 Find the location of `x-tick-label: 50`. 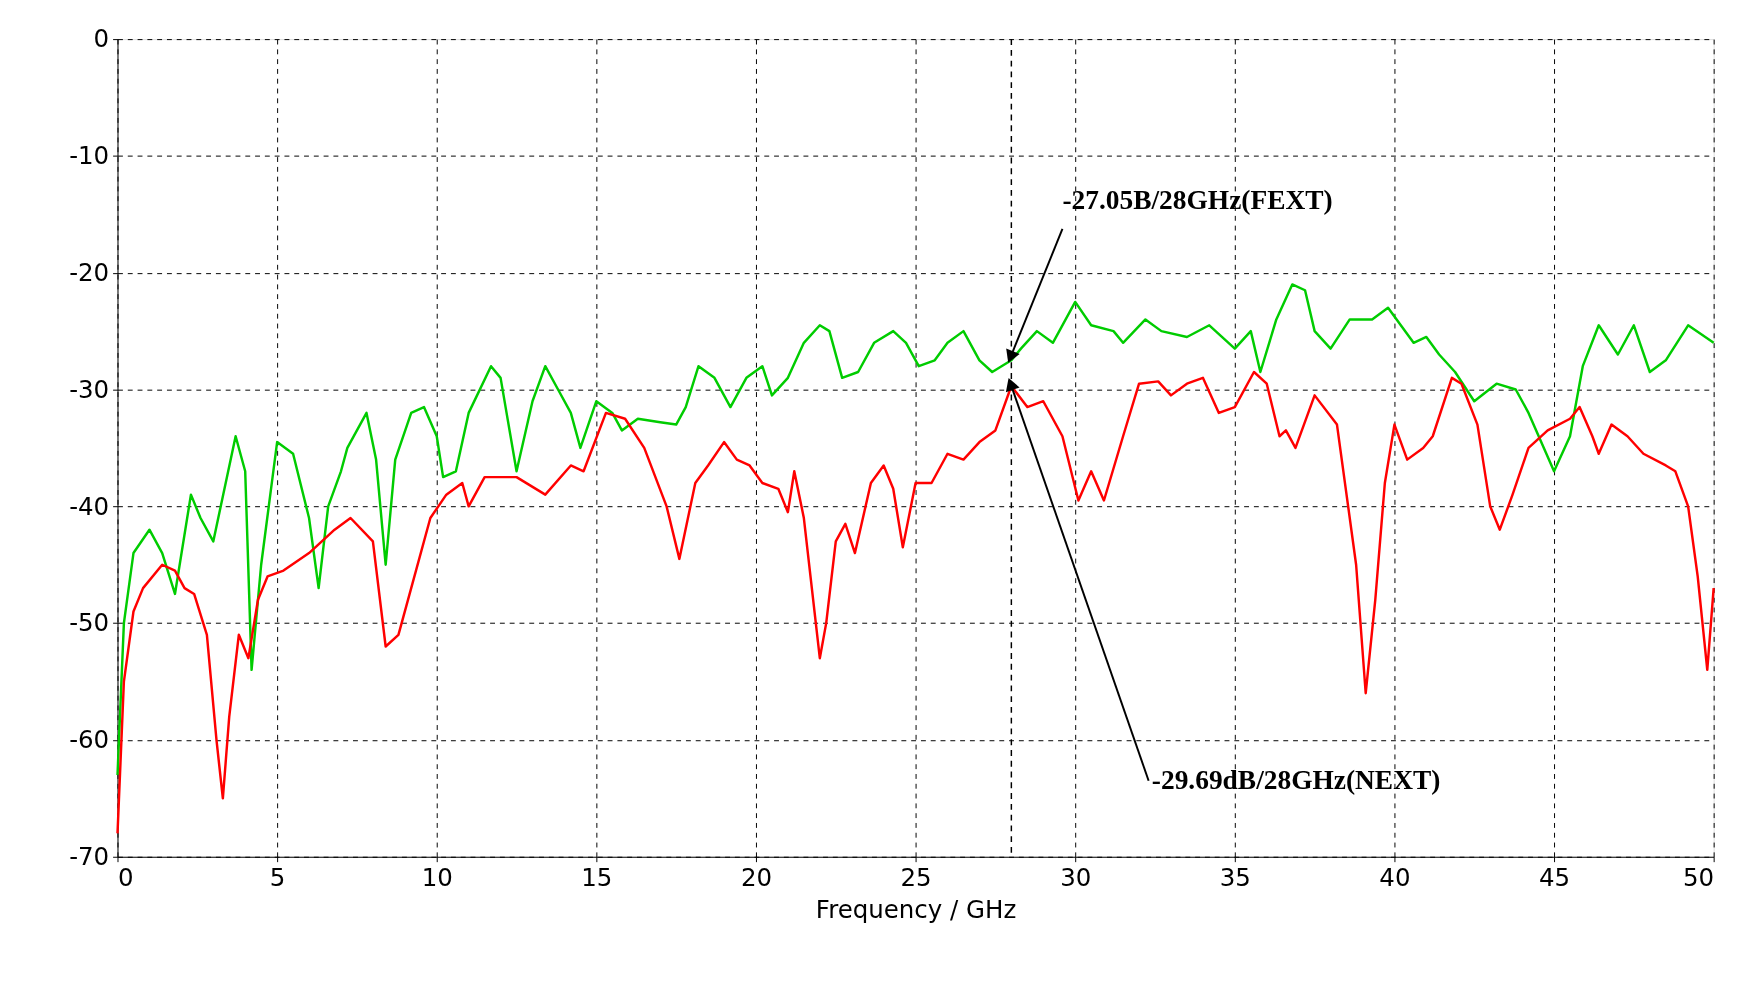

x-tick-label: 50 is located at coordinates (1699, 877).